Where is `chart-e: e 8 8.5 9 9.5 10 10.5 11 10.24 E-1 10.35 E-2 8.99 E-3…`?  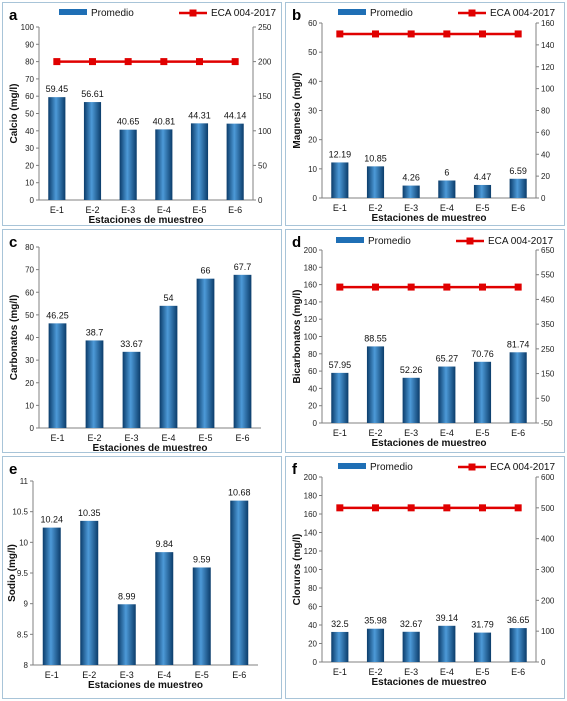
chart-e: e 8 8.5 9 9.5 10 10.5 11 10.24 E-1 10.35 E-2 8.99 E-3… is located at coordinates (132, 576).